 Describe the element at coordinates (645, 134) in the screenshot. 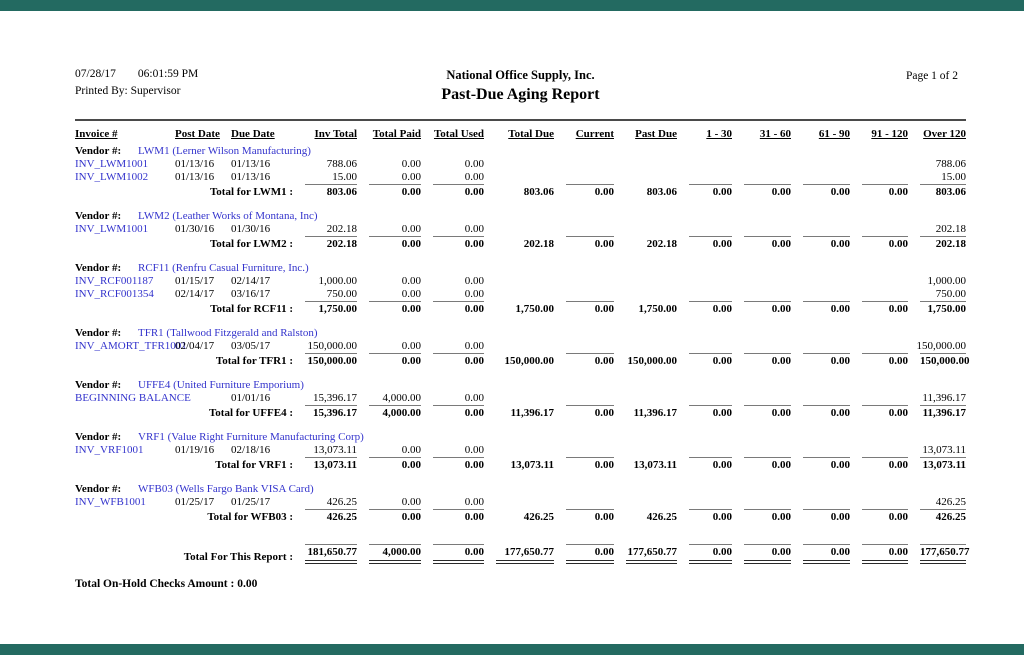

I see `column-header: Past Due` at that location.